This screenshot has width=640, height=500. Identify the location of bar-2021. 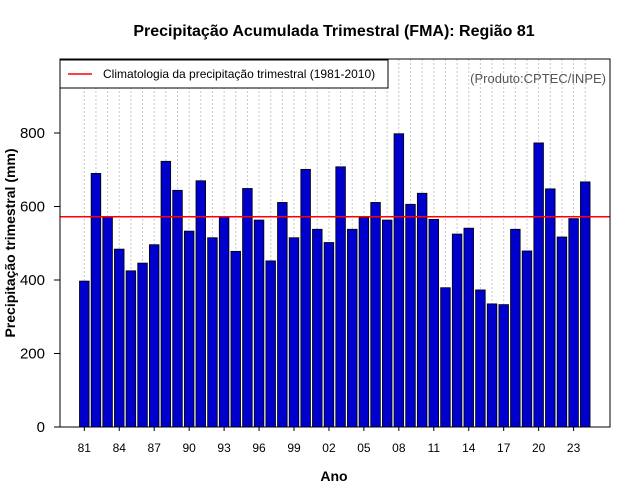
(550, 308).